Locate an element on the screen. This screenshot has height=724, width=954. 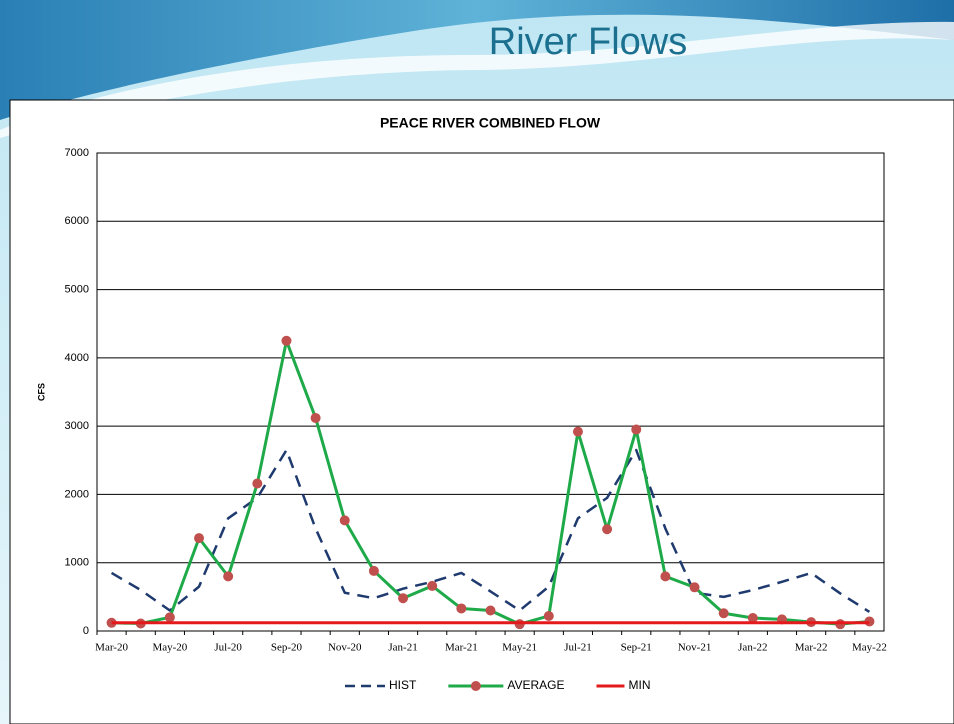
x-tick-label: Jul-20 is located at coordinates (228, 648).